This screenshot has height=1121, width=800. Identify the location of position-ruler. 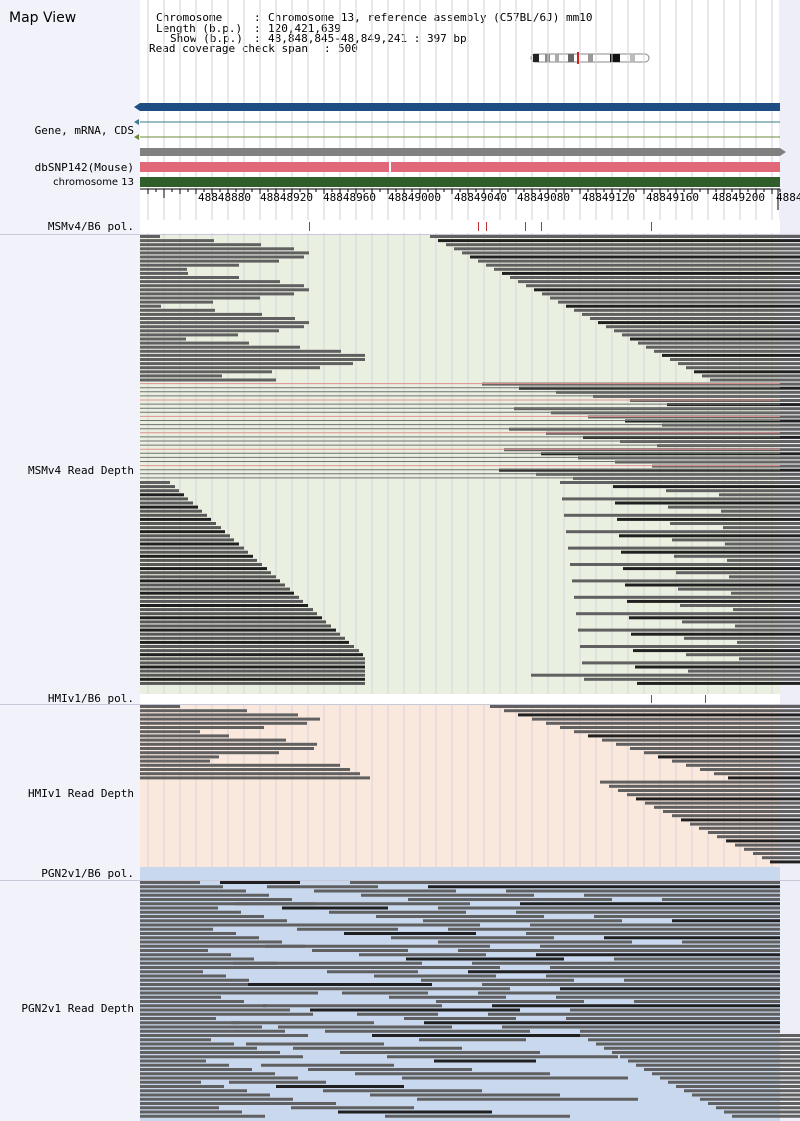
(470, 202).